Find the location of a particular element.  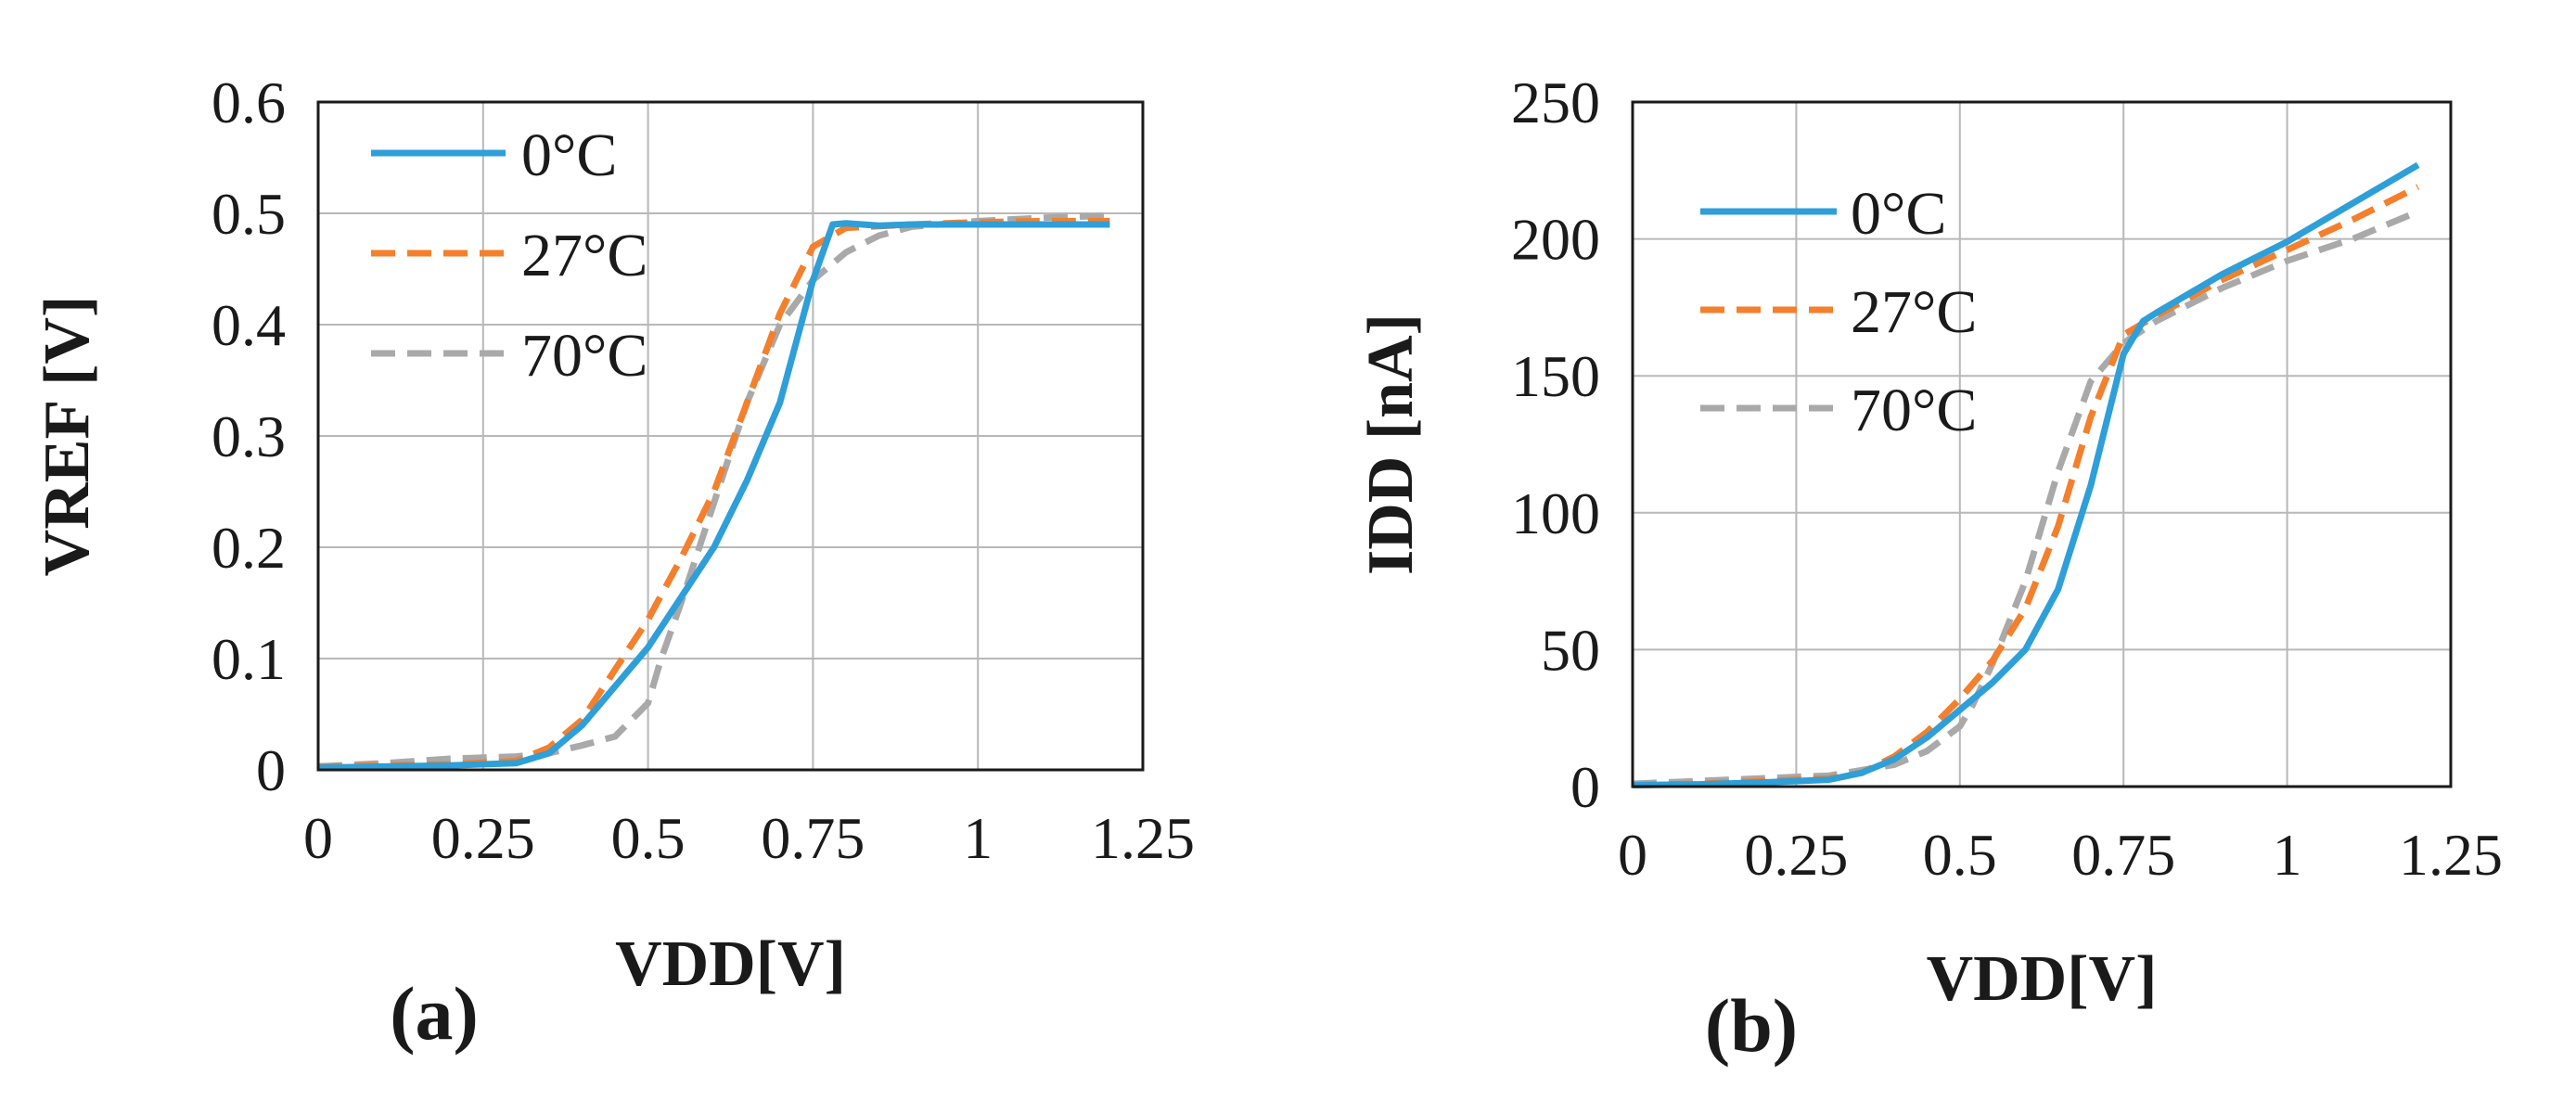

panel-a-legend: 0°C 27°C 70°C is located at coordinates (509, 256).